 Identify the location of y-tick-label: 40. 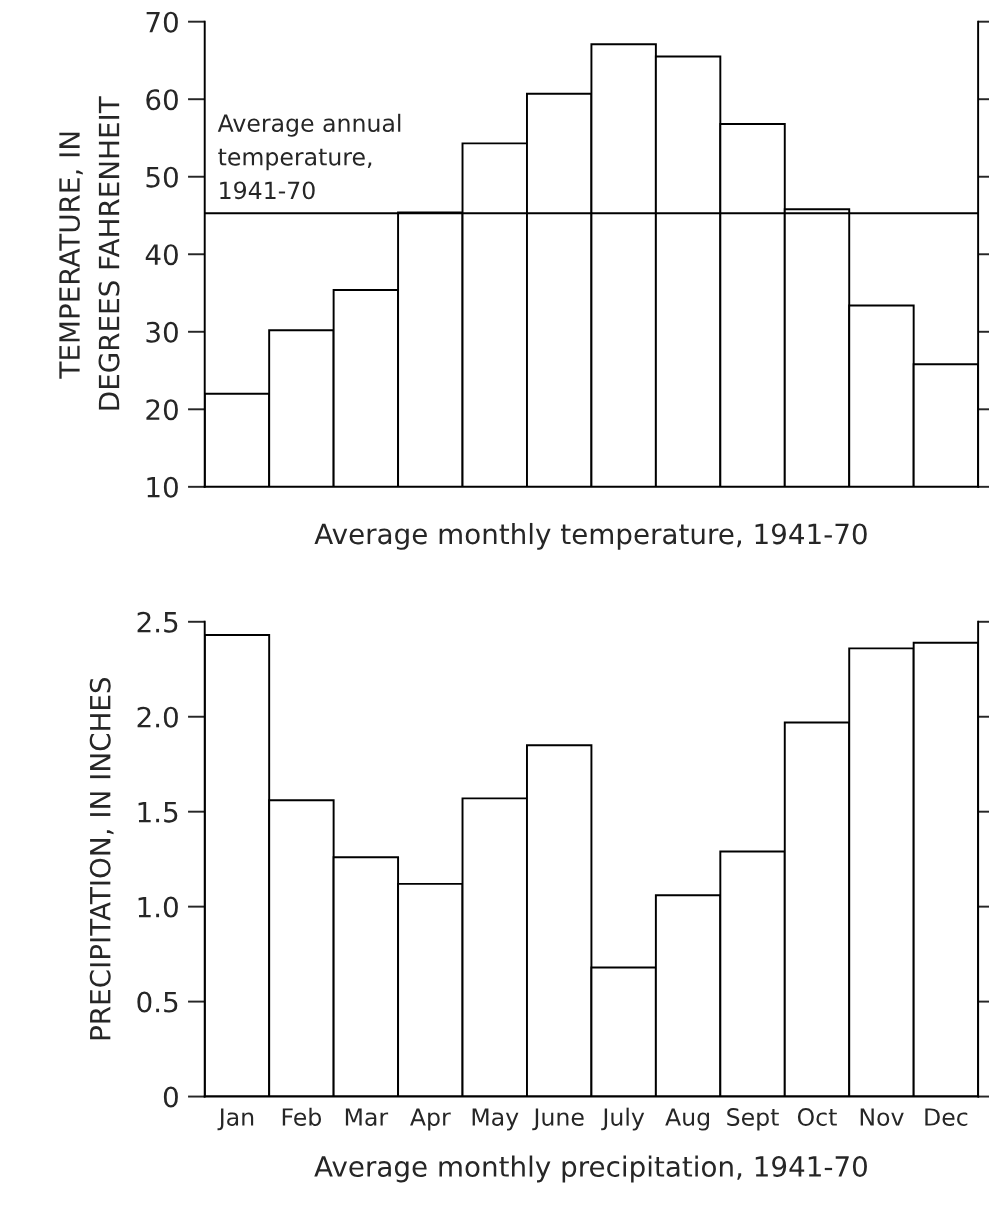
(161, 255).